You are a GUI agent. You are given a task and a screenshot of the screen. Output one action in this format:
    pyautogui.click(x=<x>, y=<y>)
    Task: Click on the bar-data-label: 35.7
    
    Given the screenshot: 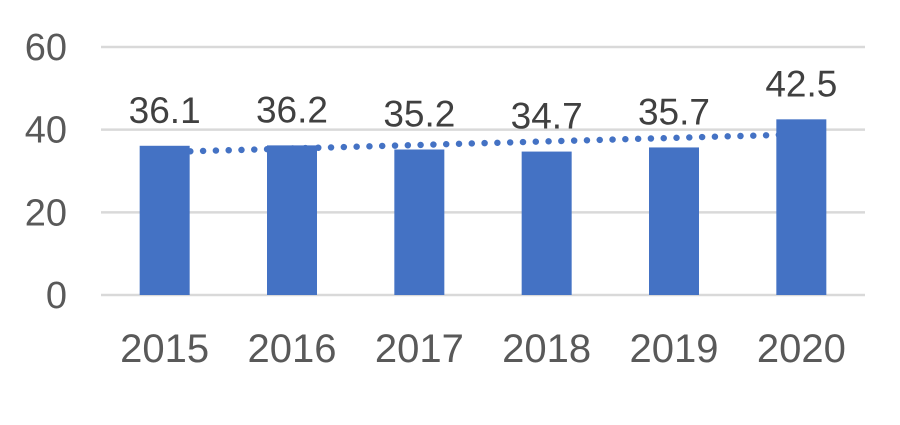 What is the action you would take?
    pyautogui.click(x=674, y=111)
    